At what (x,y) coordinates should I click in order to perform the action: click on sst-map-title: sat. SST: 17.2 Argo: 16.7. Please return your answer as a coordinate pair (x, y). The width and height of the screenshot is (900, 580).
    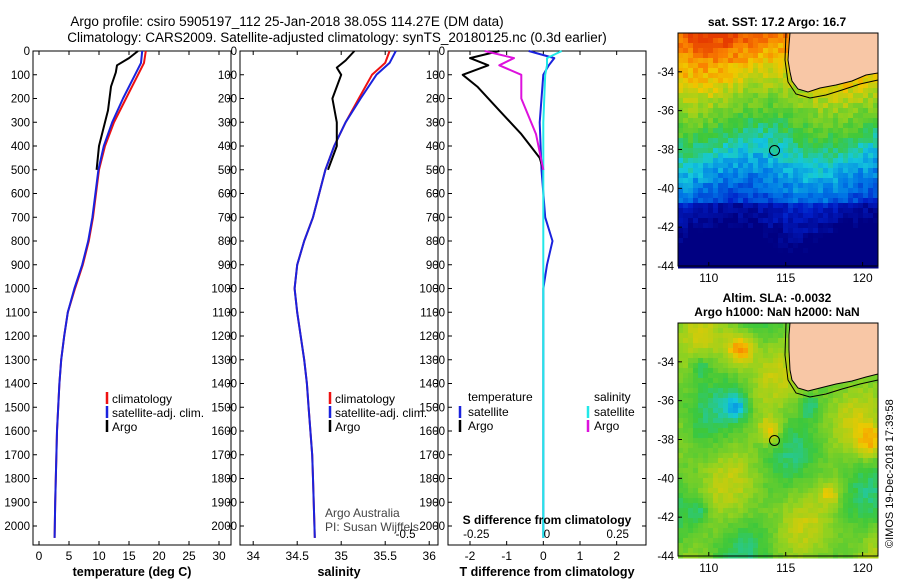
    Looking at the image, I should click on (777, 22).